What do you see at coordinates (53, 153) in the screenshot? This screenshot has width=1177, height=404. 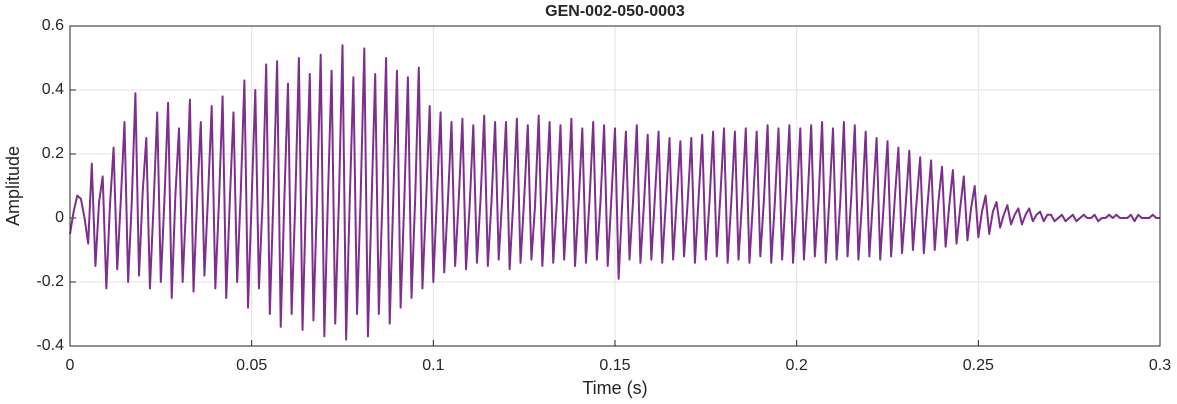 I see `y-tick-label: 0.2` at bounding box center [53, 153].